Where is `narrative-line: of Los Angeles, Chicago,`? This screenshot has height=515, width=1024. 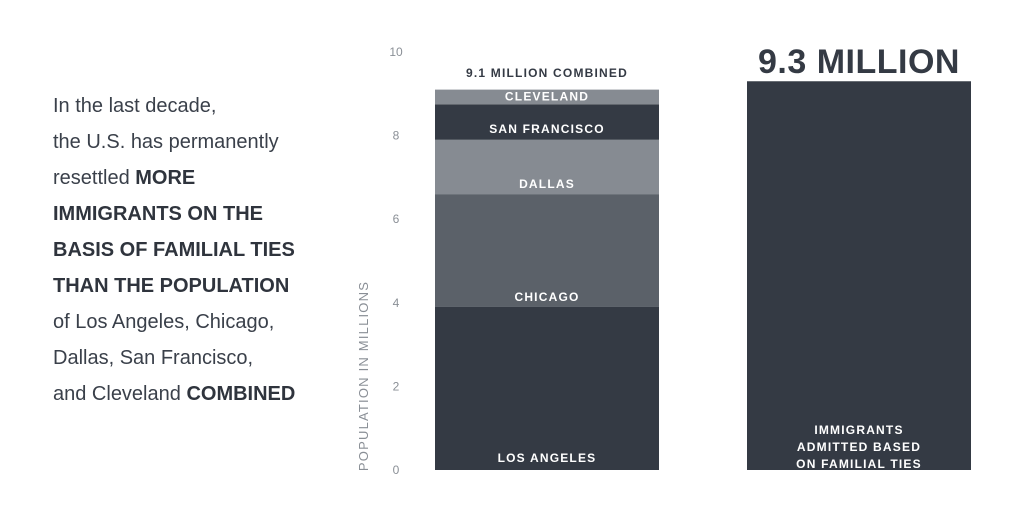
narrative-line: of Los Angeles, Chicago, is located at coordinates (198, 322).